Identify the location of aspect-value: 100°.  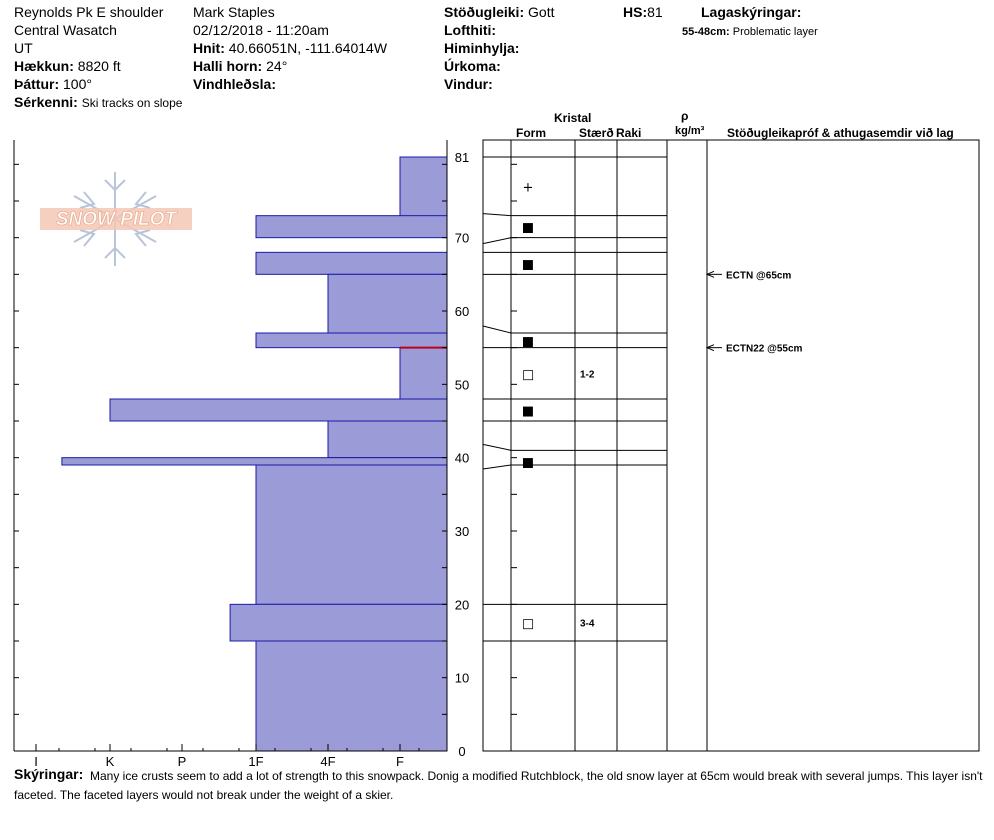
(77, 84).